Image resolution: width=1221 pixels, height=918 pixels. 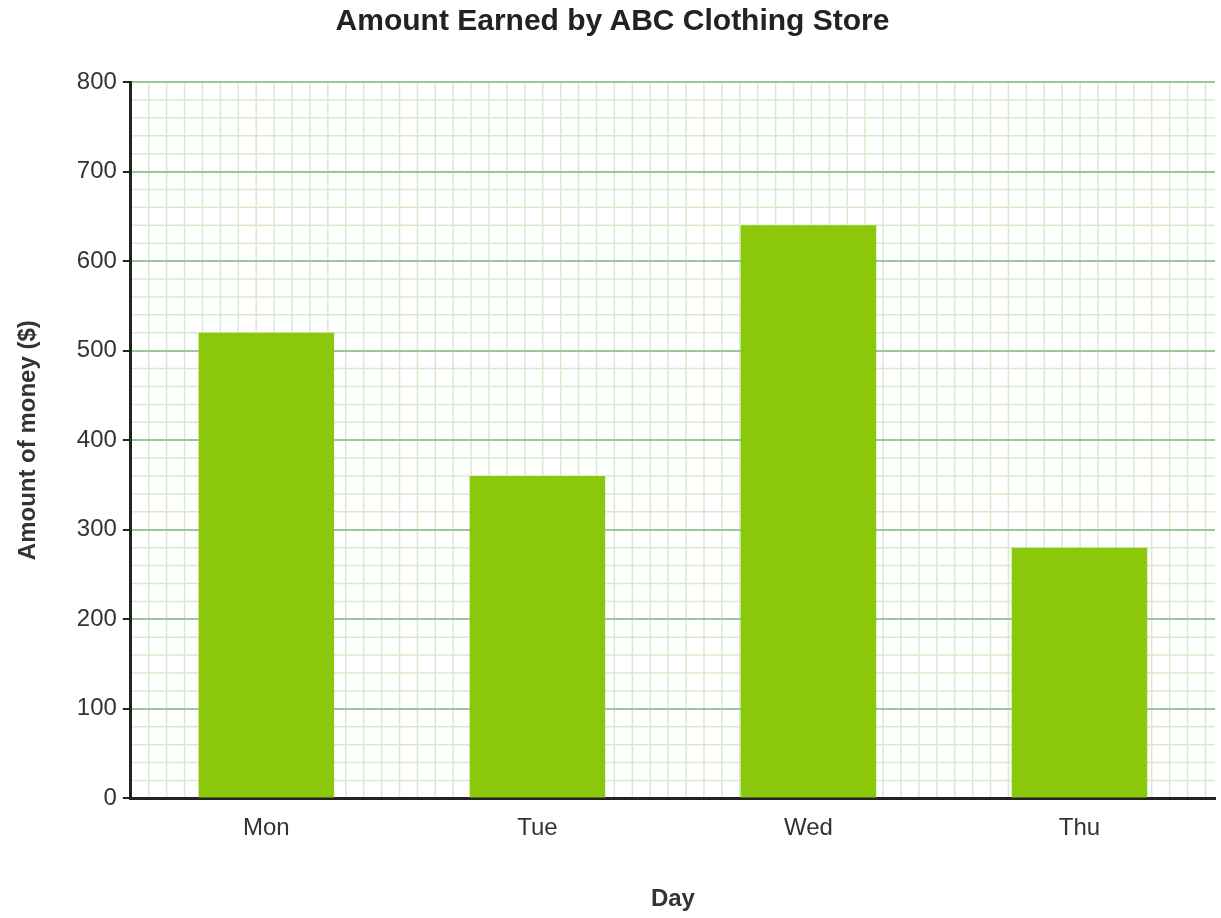 I want to click on y-tick-label: 100, so click(x=96, y=707).